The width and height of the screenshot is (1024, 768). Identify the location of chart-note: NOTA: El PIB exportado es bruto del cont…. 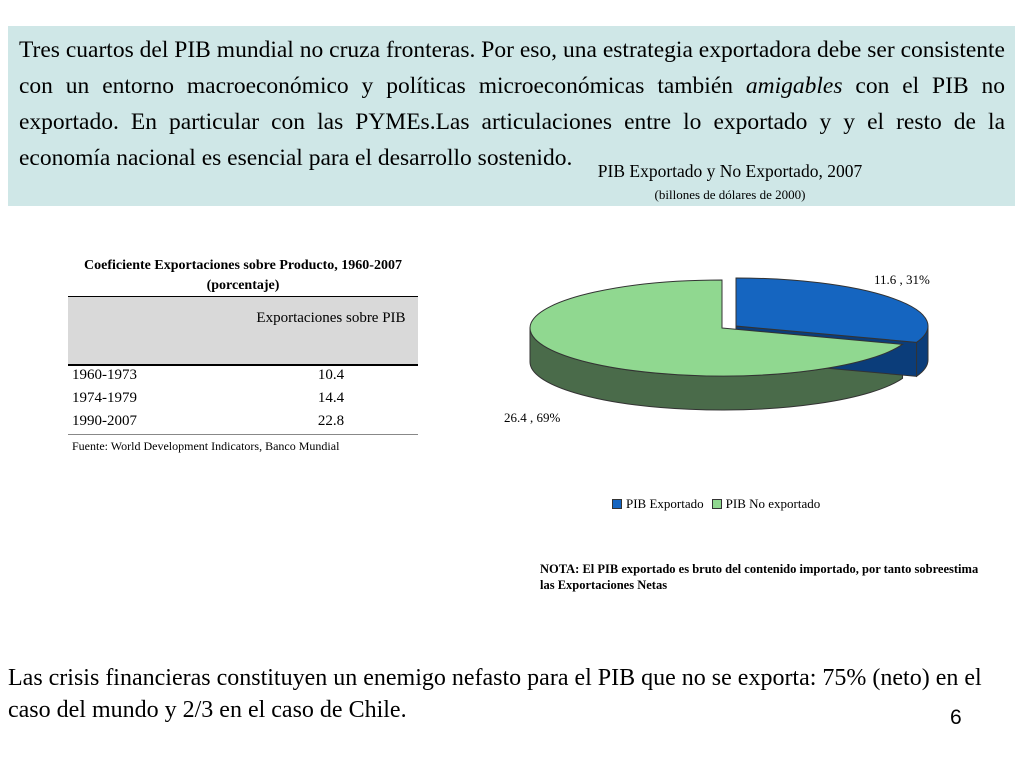
(759, 577).